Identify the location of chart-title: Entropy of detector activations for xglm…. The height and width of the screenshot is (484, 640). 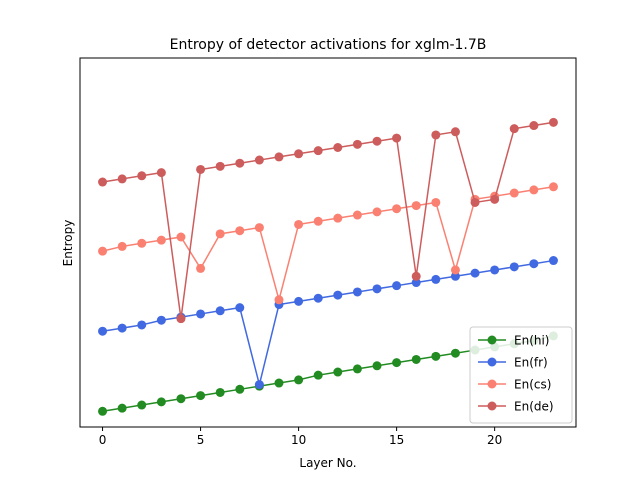
(328, 45).